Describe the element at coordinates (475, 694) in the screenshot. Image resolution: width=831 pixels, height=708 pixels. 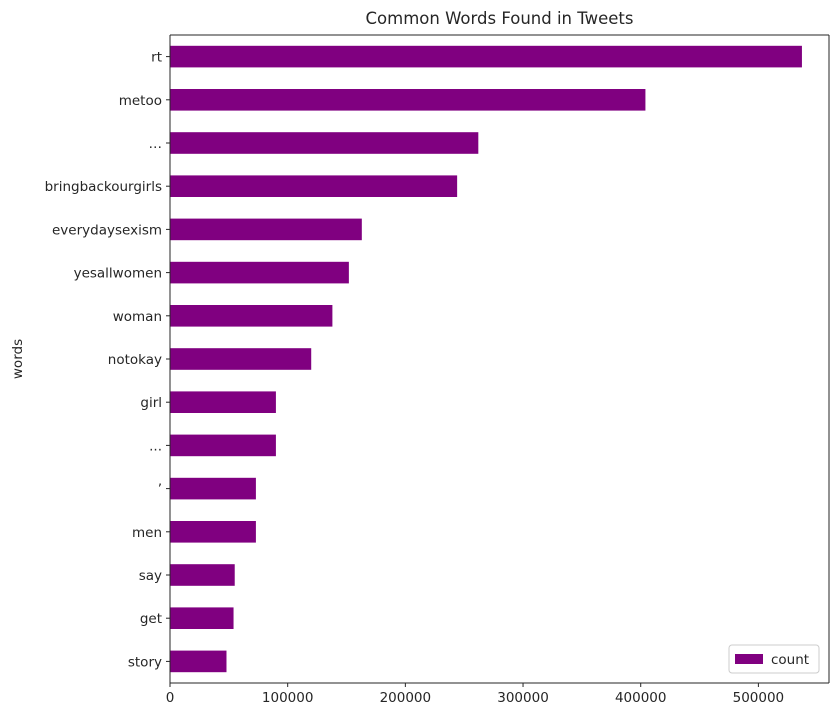
I see `x-ticks-group: 0 100000 200000 300000 400000 500000` at that location.